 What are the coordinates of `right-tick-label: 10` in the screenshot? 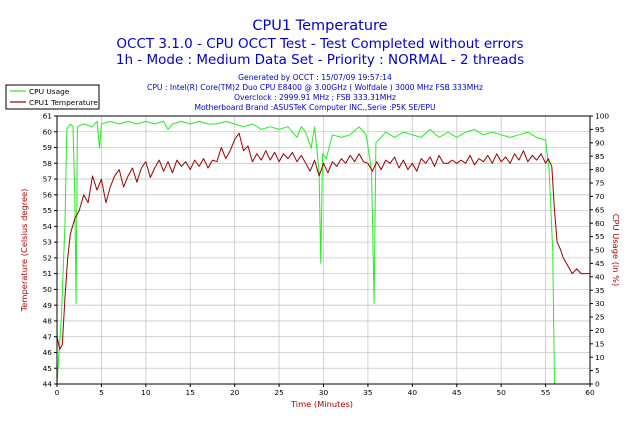 It's located at (600, 357).